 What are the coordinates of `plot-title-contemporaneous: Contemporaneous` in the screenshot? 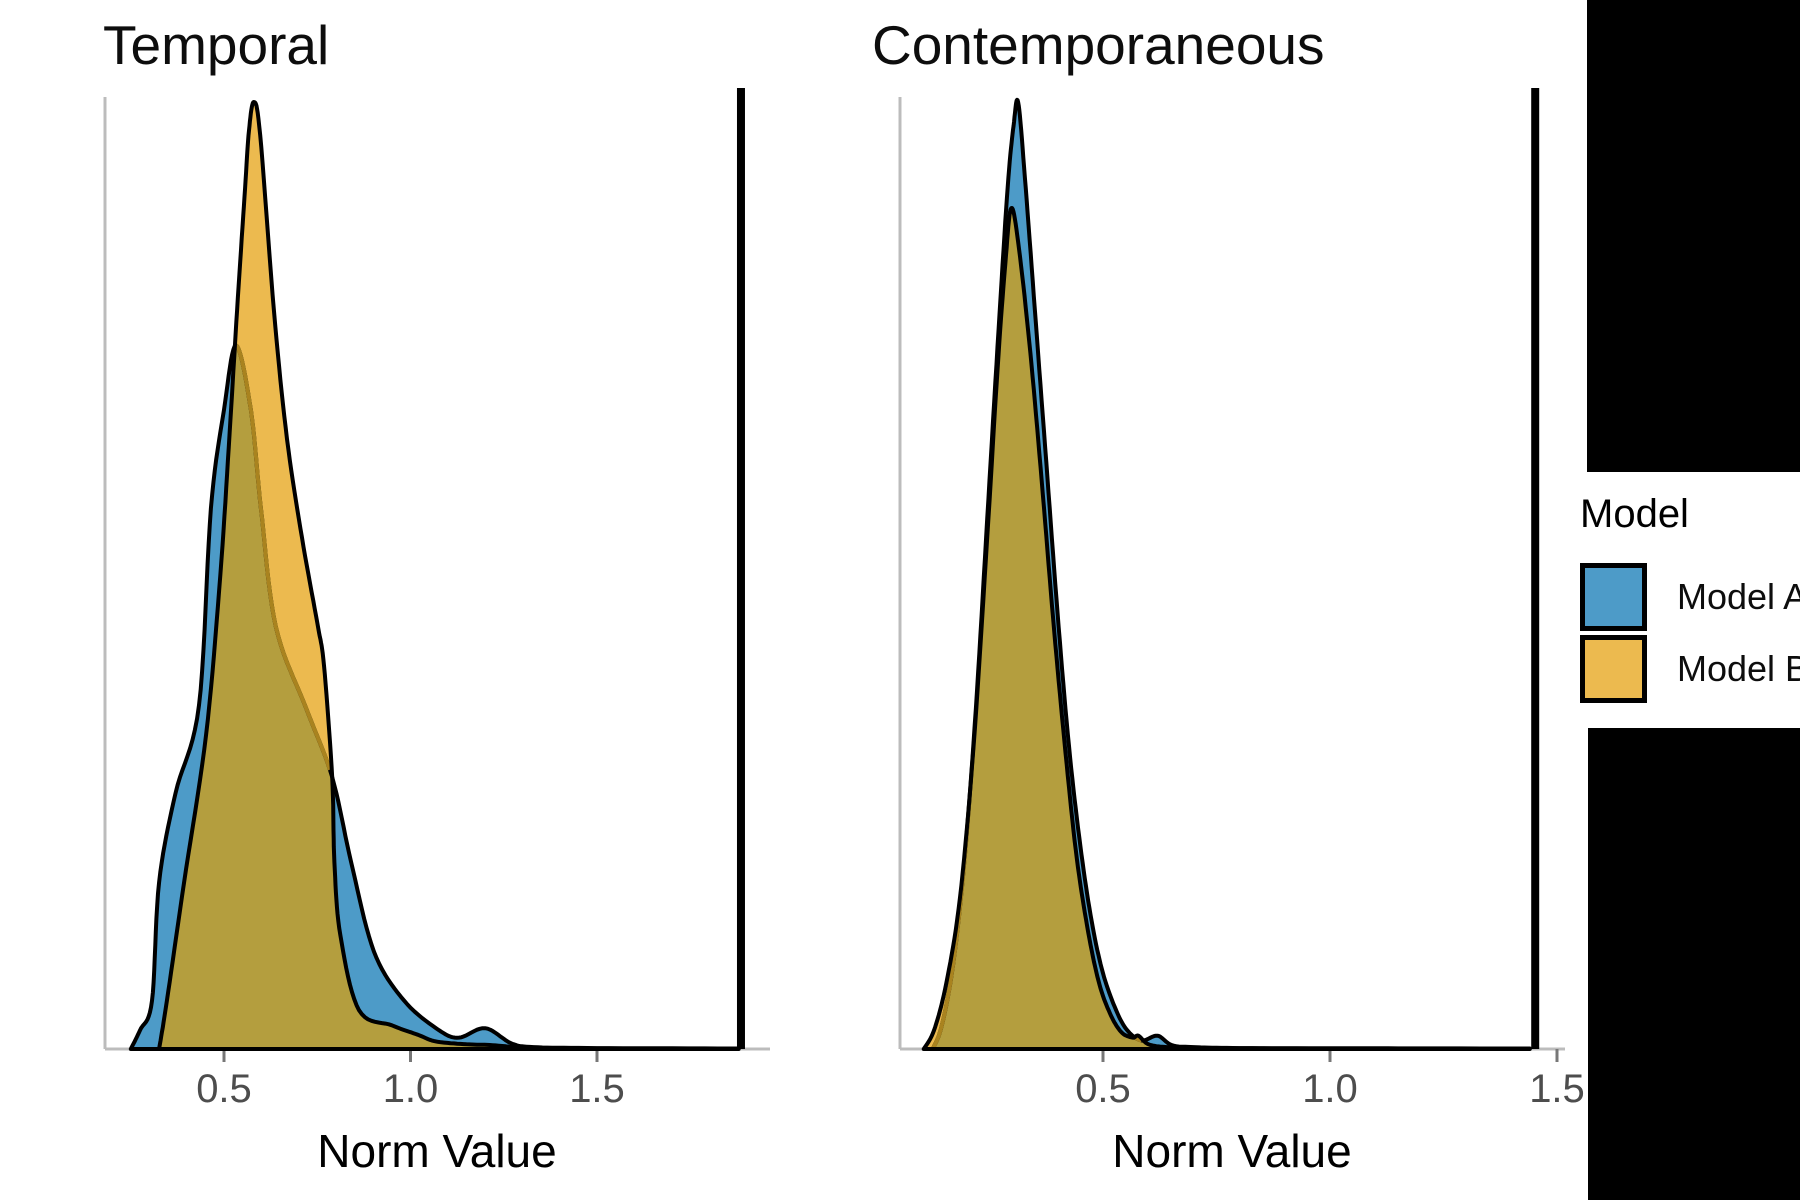 It's located at (1098, 45).